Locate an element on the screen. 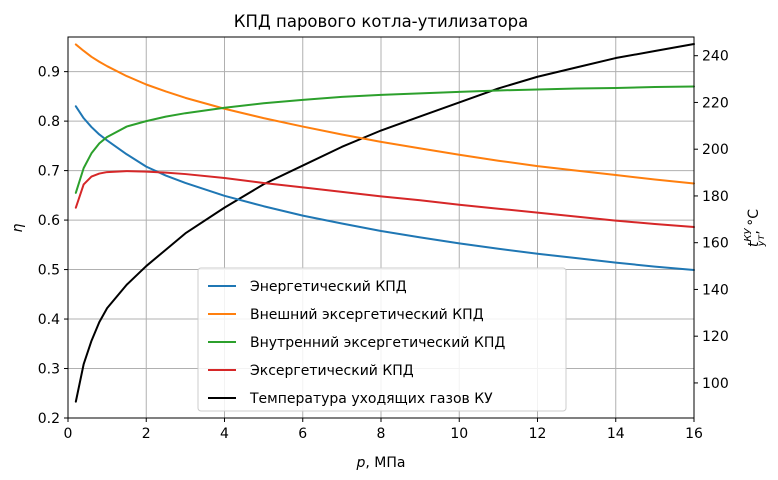 This screenshot has height=480, width=778. y-tick-label: 0.2 is located at coordinates (49, 419).